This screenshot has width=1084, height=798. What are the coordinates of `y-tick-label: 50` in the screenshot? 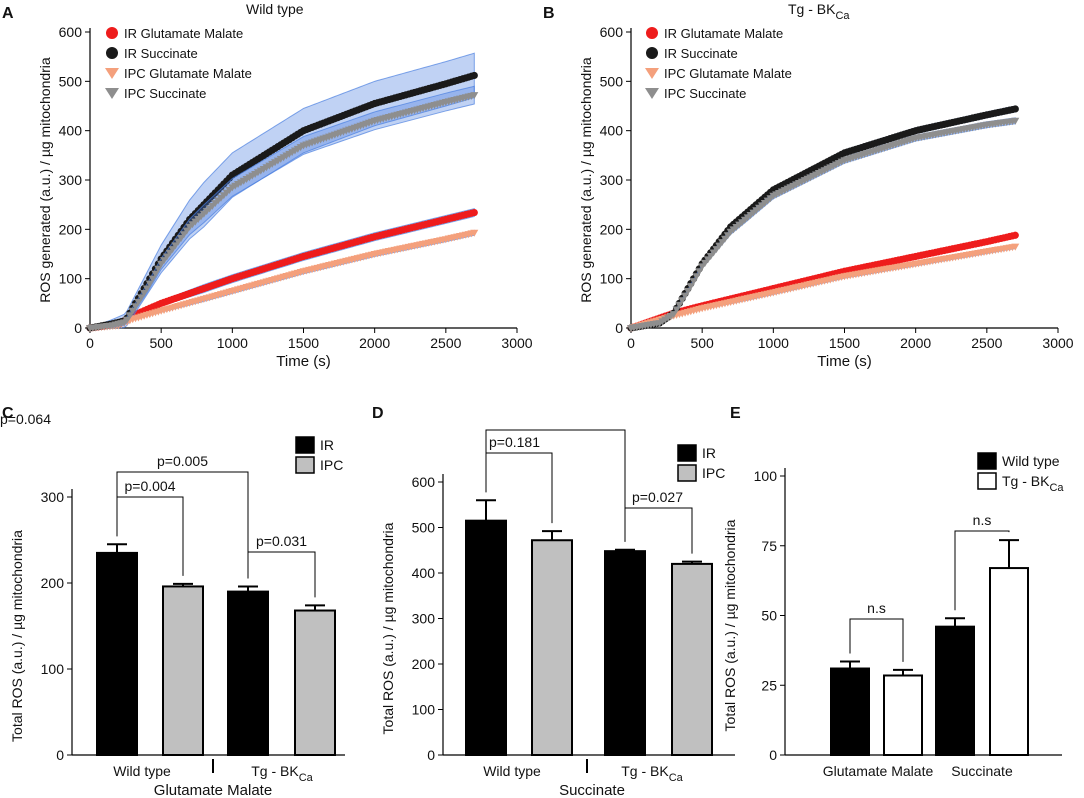 It's located at (769, 616).